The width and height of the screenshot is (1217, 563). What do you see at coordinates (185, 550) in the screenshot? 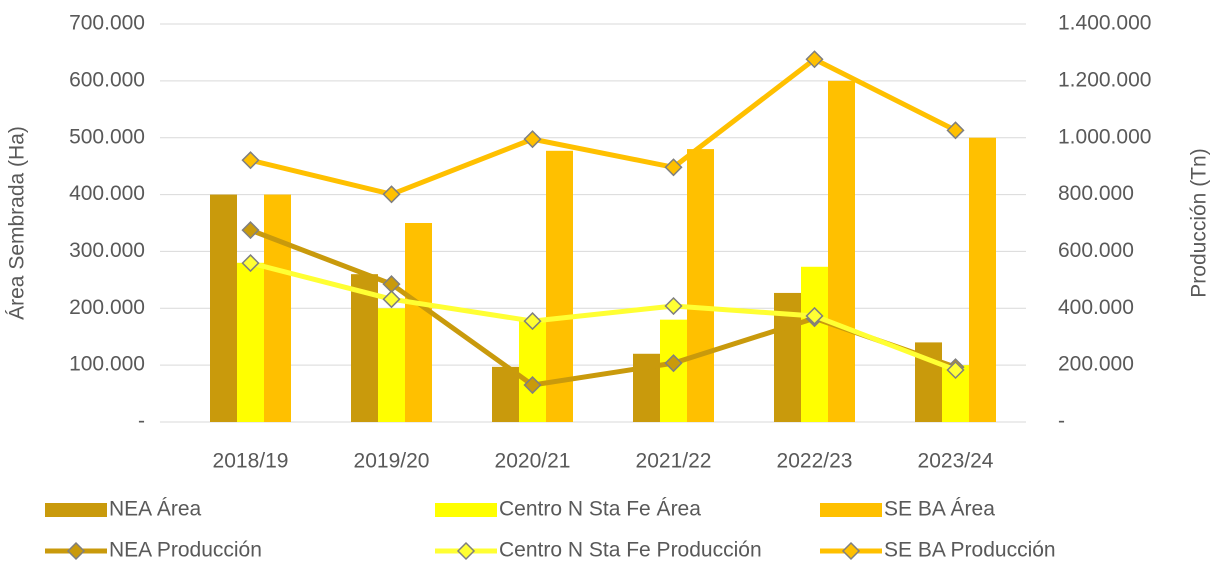
I see `legend-label: NEA Producción` at bounding box center [185, 550].